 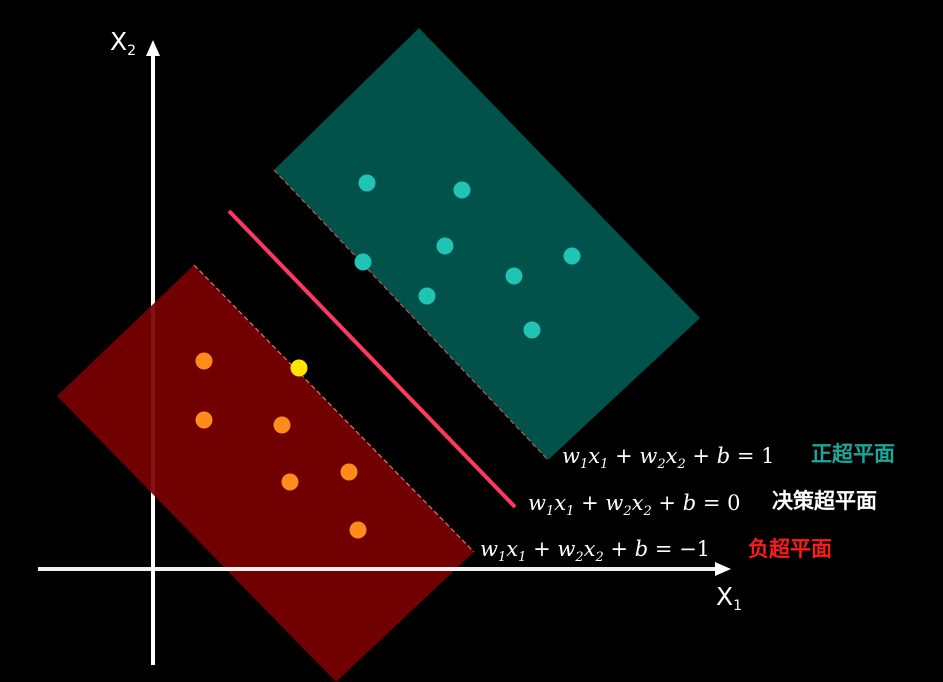 I want to click on positive-equation: w1x1 + w2x2 + b = 1, so click(x=668, y=458).